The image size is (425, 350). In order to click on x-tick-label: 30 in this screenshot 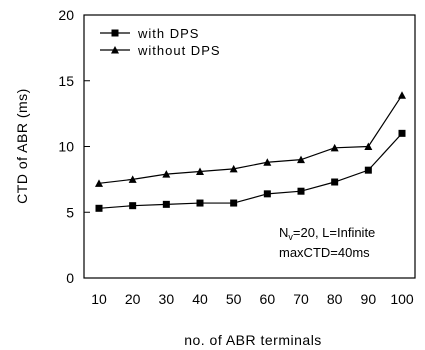, I will do `click(167, 299)`.